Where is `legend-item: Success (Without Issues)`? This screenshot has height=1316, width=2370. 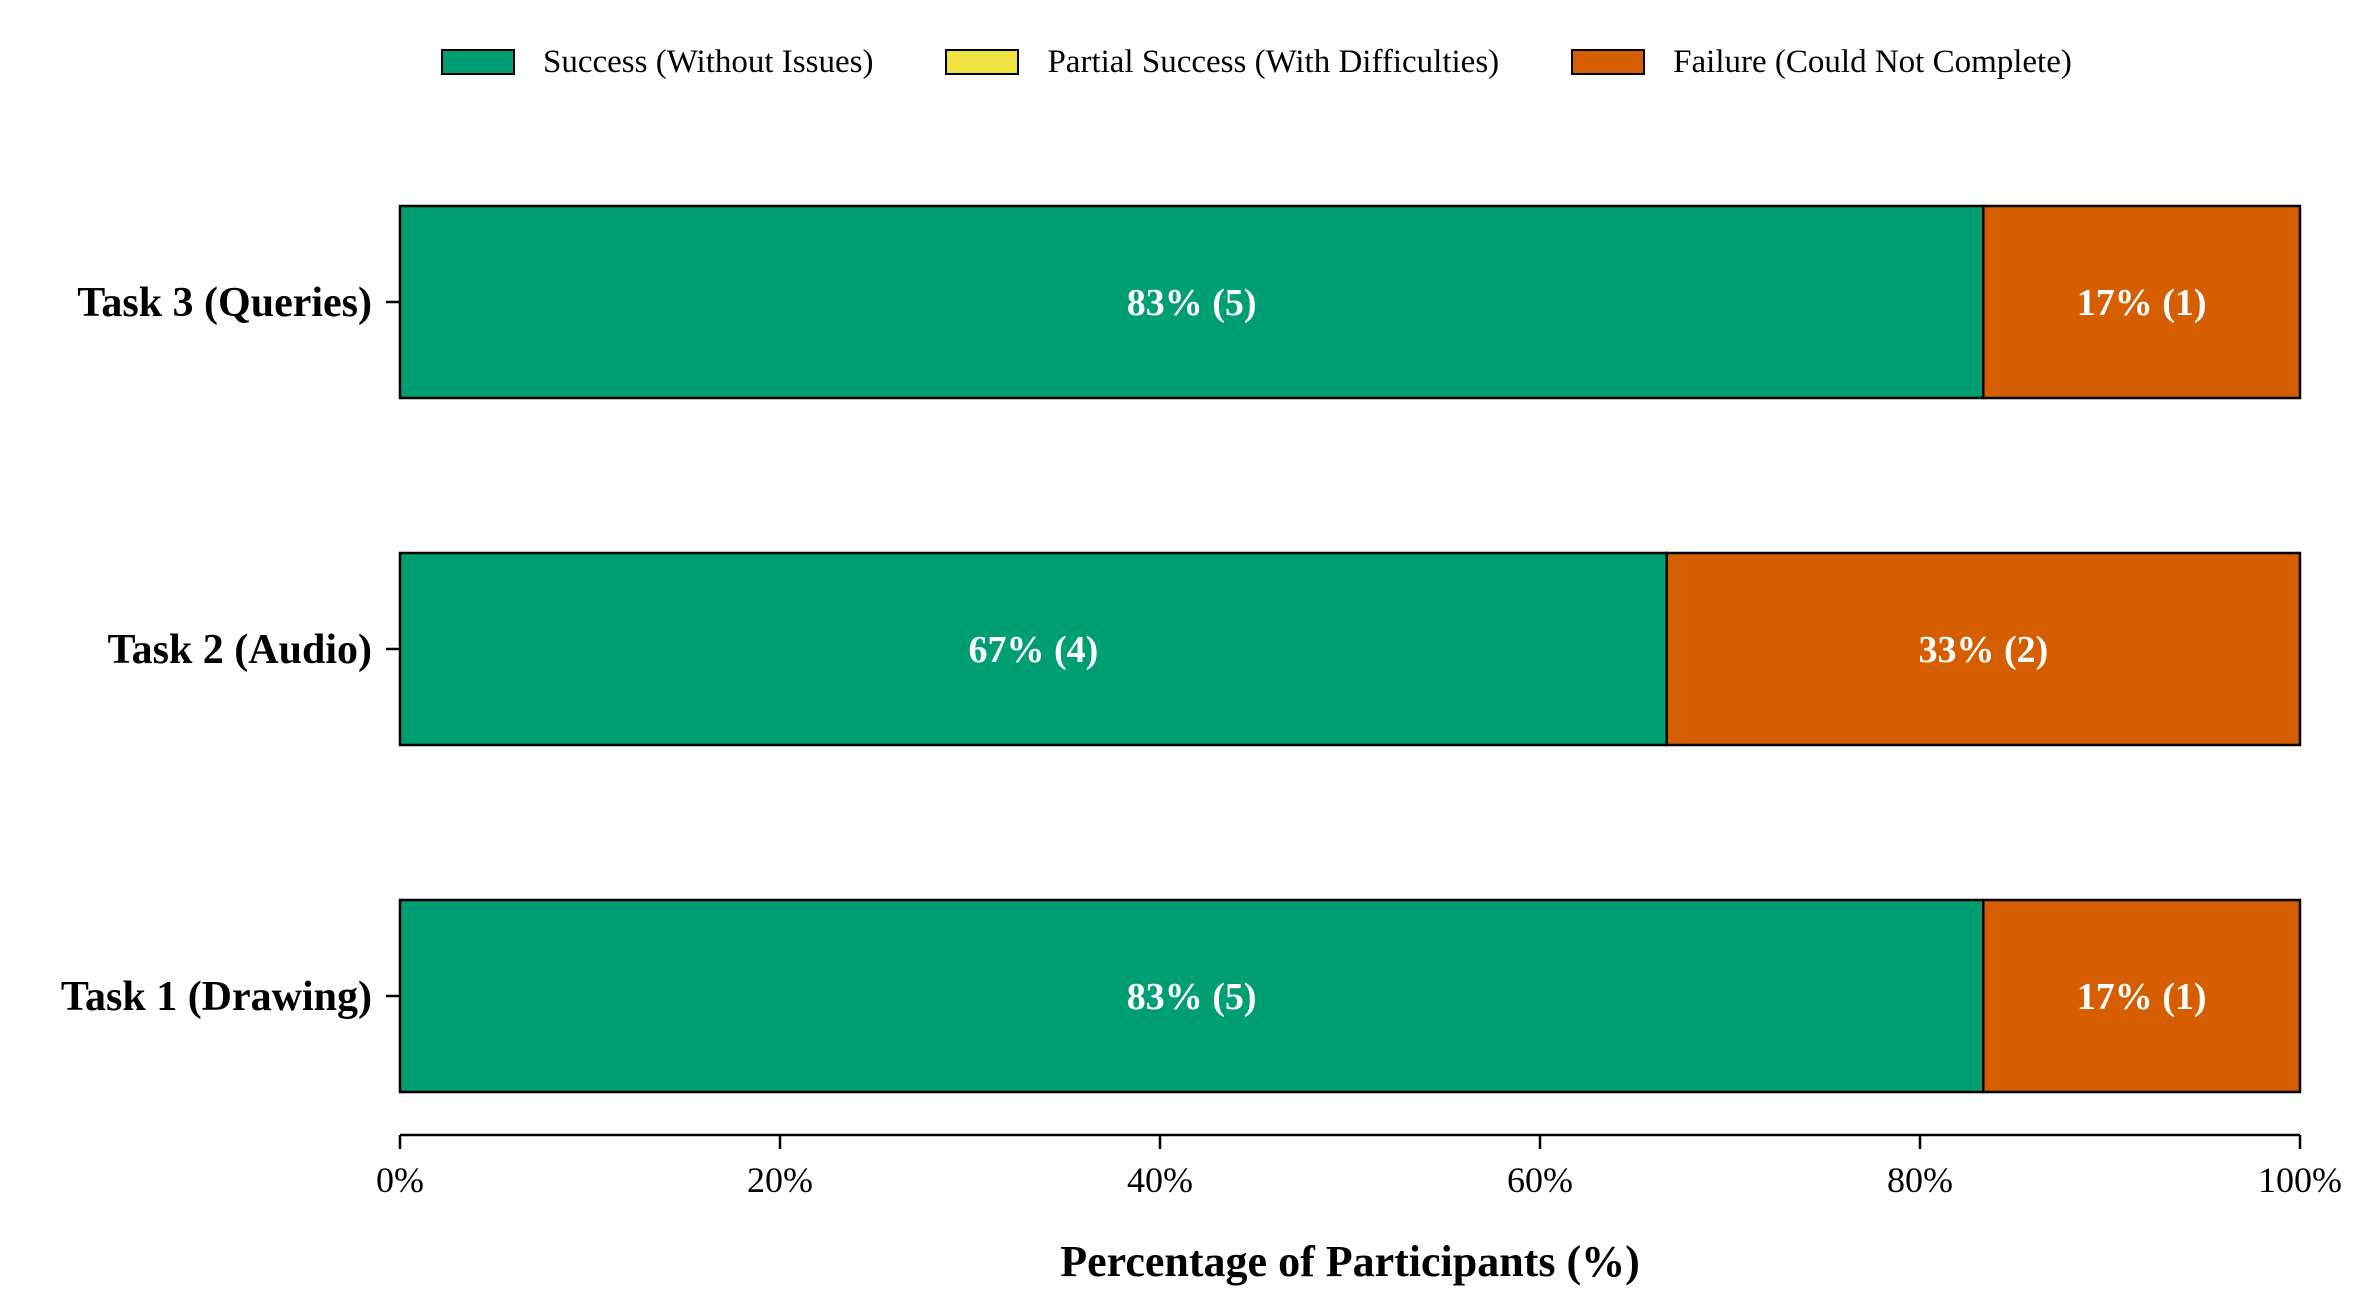
legend-item: Success (Without Issues) is located at coordinates (657, 62).